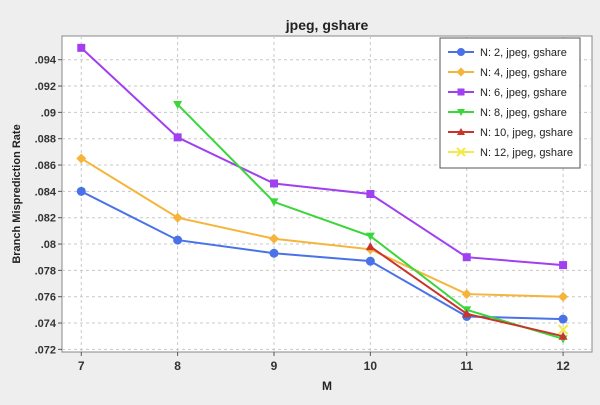  Describe the element at coordinates (45, 87) in the screenshot. I see `y-tick-label: .092` at that location.